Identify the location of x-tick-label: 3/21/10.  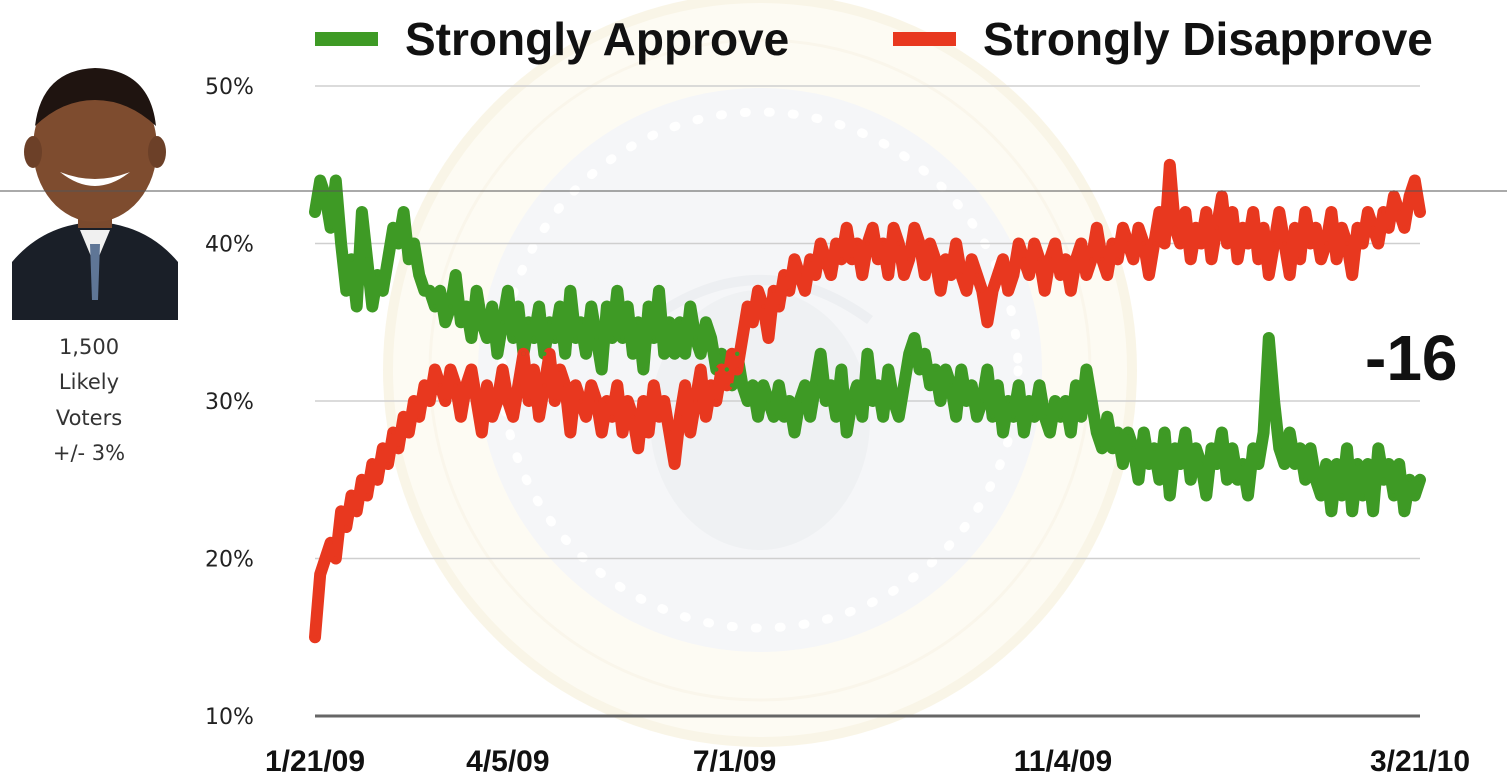
(1420, 761).